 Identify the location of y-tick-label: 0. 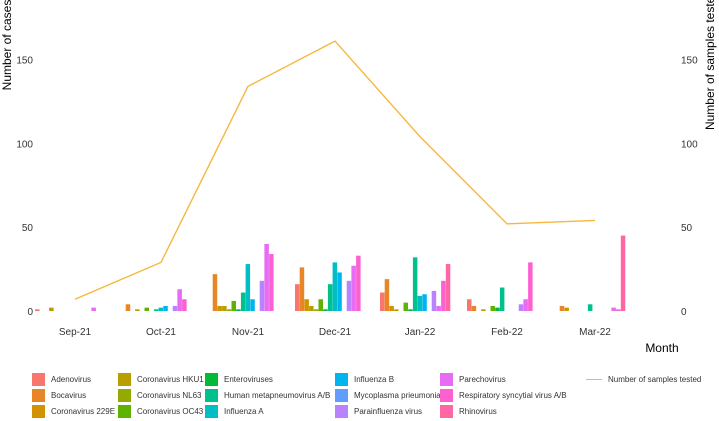
(30, 312).